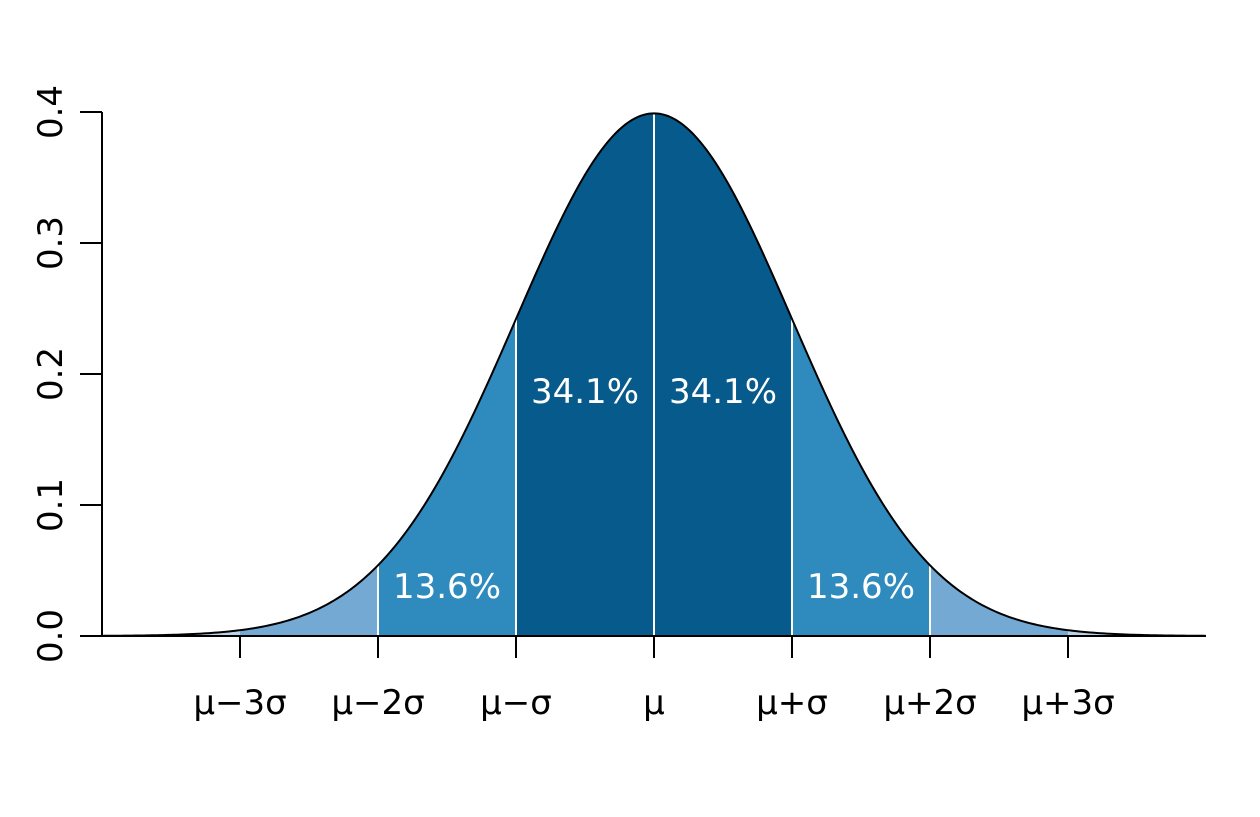 The image size is (1260, 817). Describe the element at coordinates (1067, 703) in the screenshot. I see `x-tick-label-6: μ+3σ` at that location.